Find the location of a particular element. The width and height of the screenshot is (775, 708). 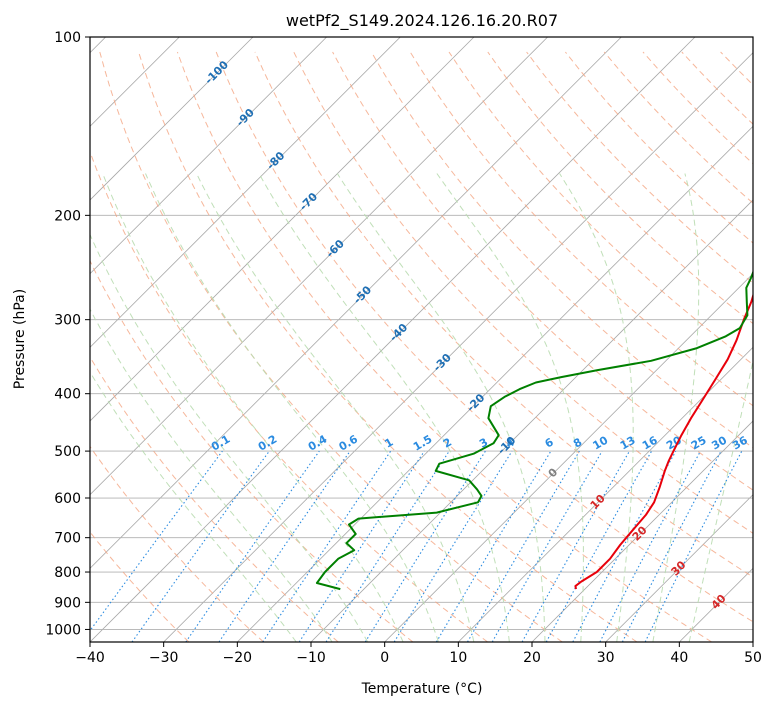

y-tick-label: 300 is located at coordinates (67, 321).